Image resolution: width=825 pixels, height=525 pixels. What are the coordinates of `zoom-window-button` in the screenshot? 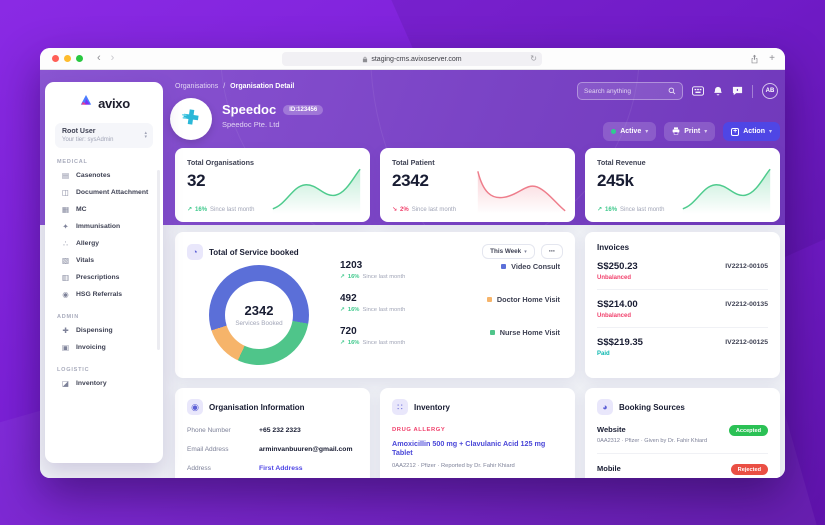 It's located at (79, 58).